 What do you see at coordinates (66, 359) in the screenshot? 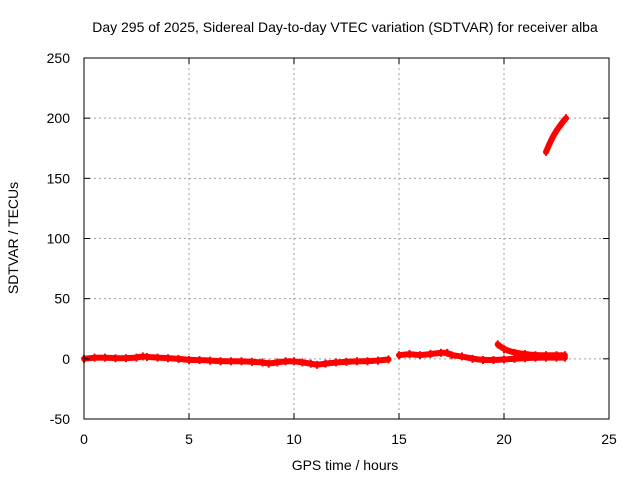
I see `y-tick-label: 0` at bounding box center [66, 359].